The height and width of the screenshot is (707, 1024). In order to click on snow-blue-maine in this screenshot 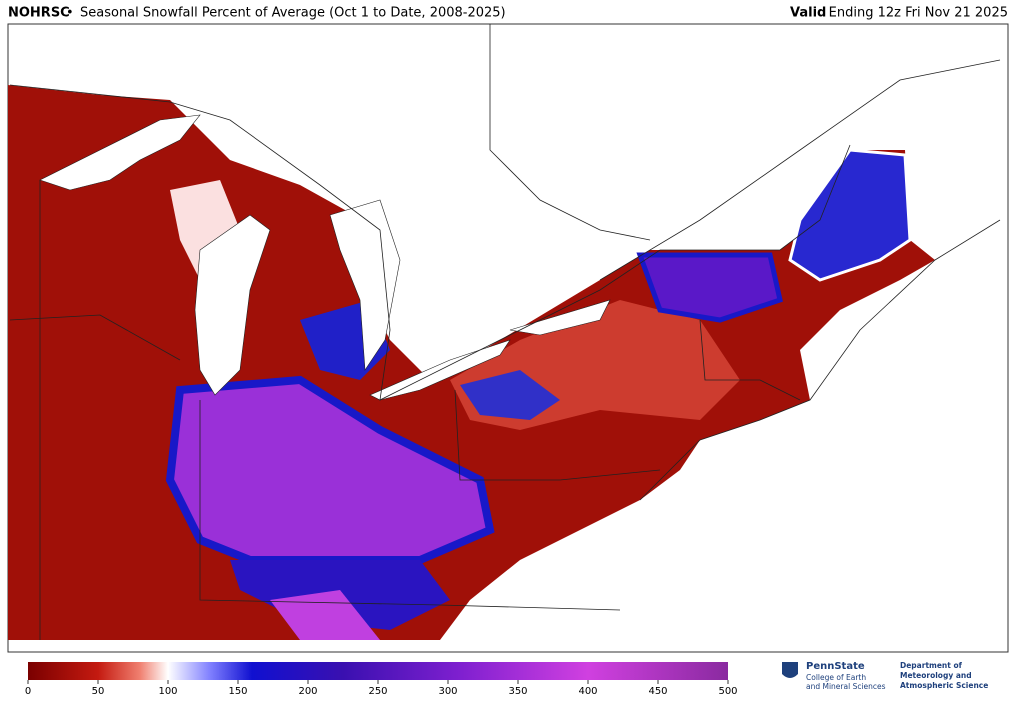, I will do `click(850, 215)`.